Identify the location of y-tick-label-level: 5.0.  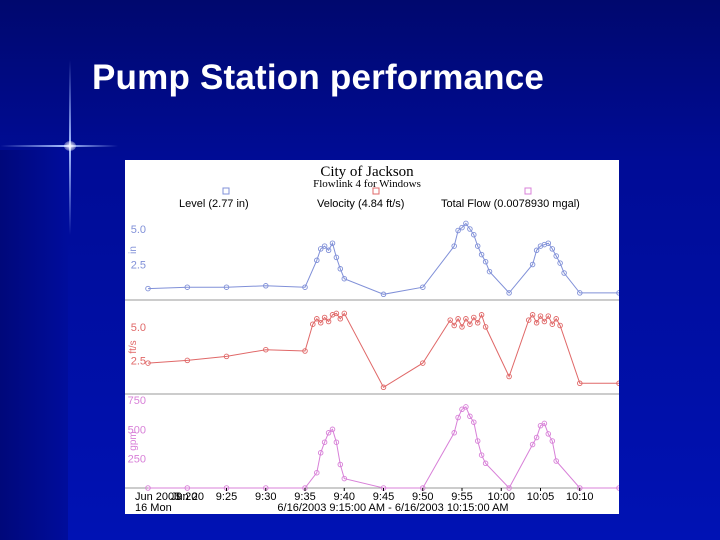
(138, 230).